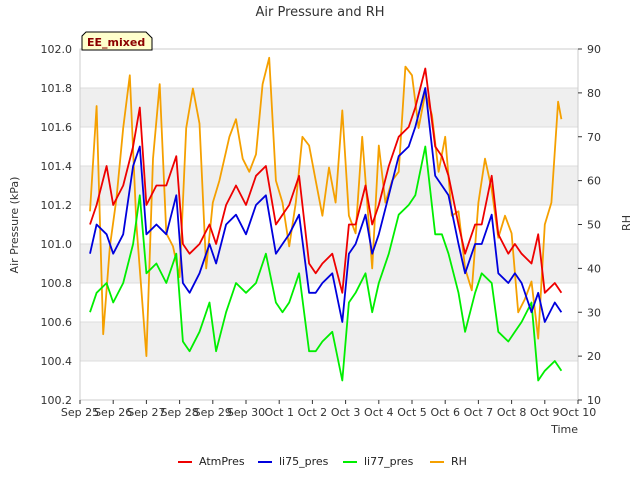 This screenshot has height=480, width=640. What do you see at coordinates (313, 412) in the screenshot?
I see `x-tick-label: Oct 2` at bounding box center [313, 412].